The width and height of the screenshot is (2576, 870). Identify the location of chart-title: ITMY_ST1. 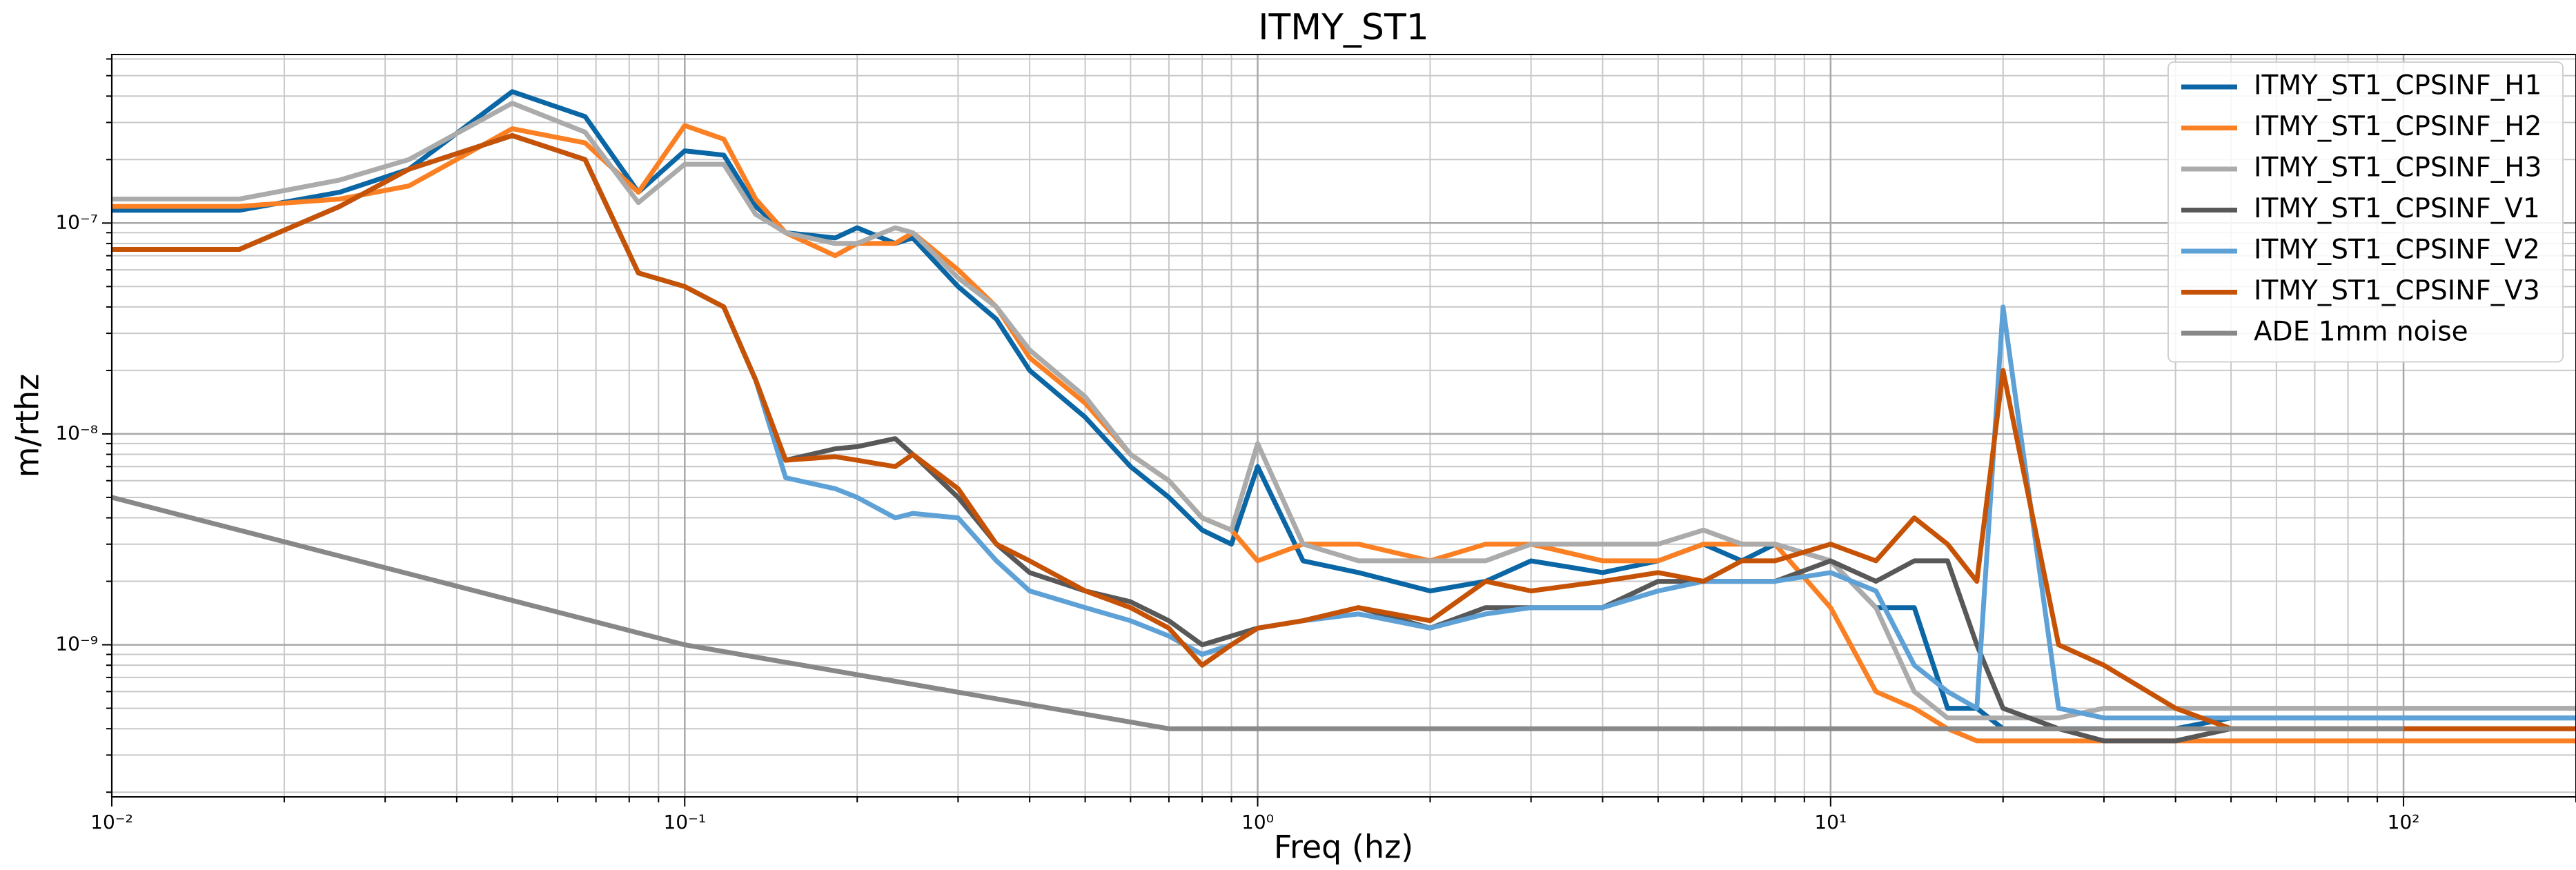
(1343, 27).